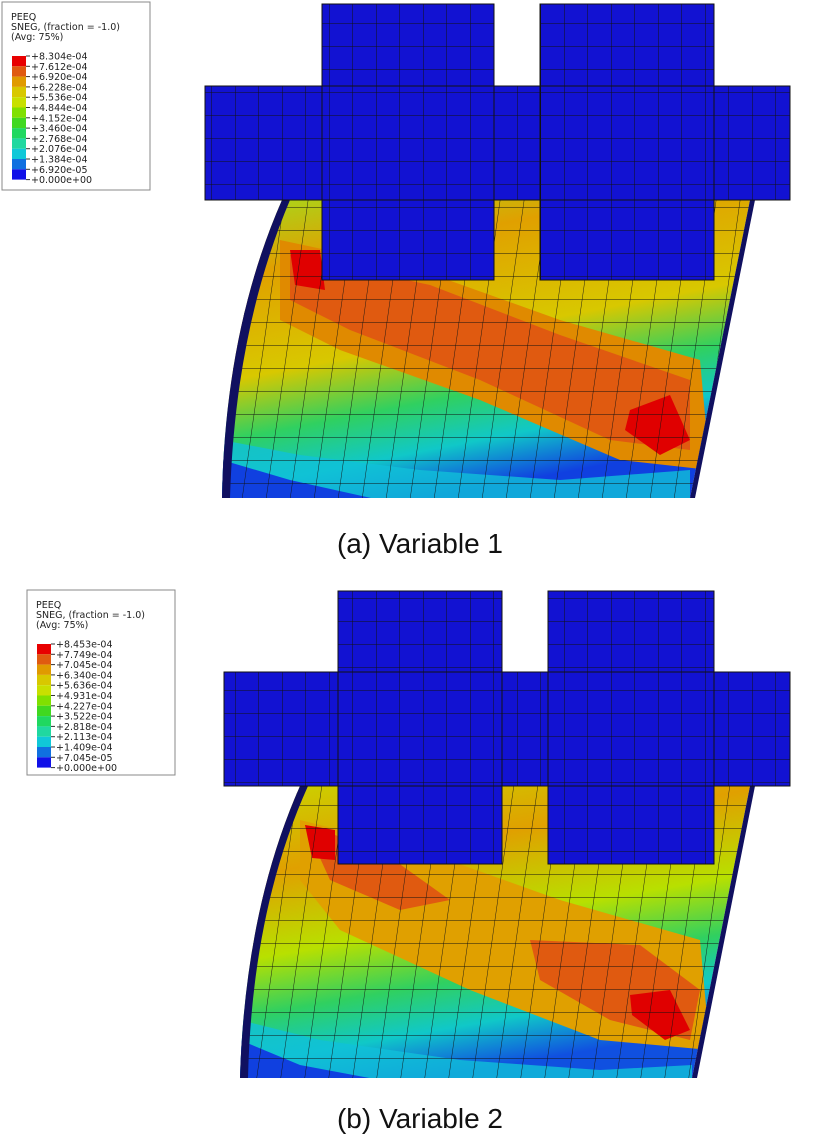 The image size is (838, 1136). I want to click on legend-label: +6.228e-04, so click(59, 87).